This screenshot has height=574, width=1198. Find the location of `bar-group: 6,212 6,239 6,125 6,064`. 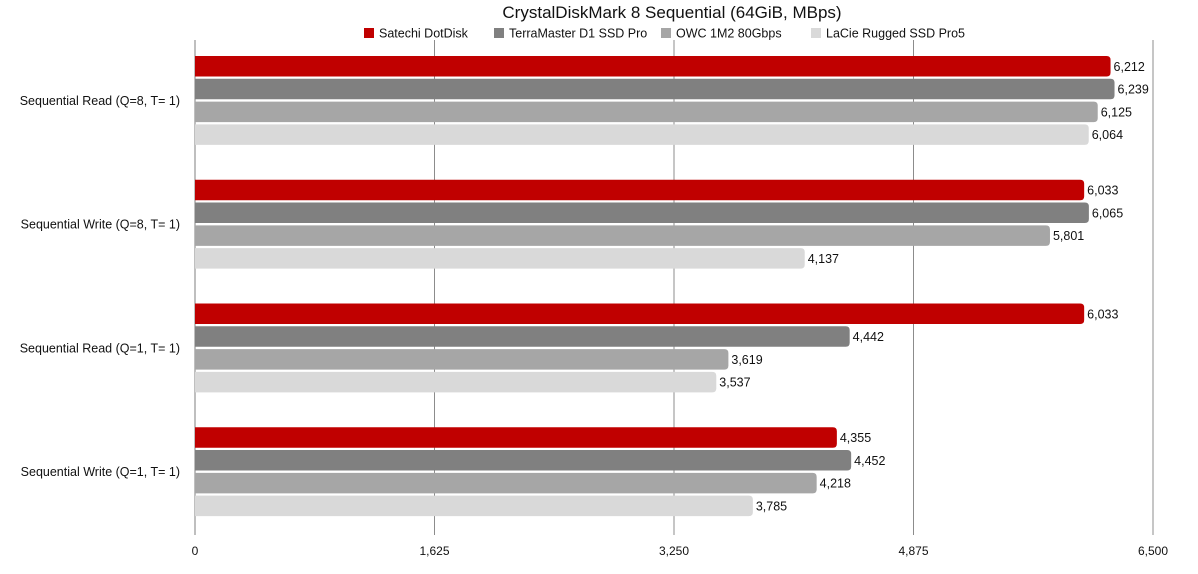

bar-group: 6,212 6,239 6,125 6,064 is located at coordinates (672, 100).